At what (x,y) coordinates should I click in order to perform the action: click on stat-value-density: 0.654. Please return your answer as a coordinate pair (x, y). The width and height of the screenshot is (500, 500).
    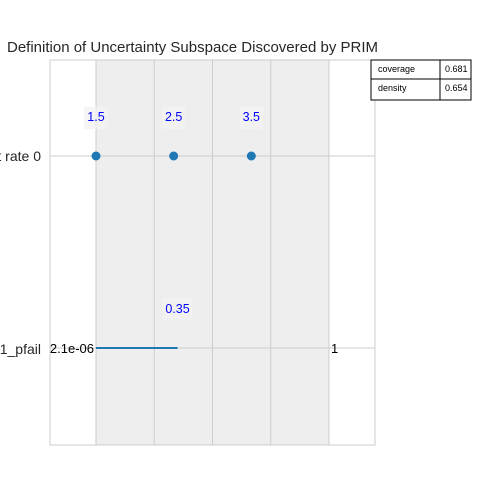
    Looking at the image, I should click on (456, 88).